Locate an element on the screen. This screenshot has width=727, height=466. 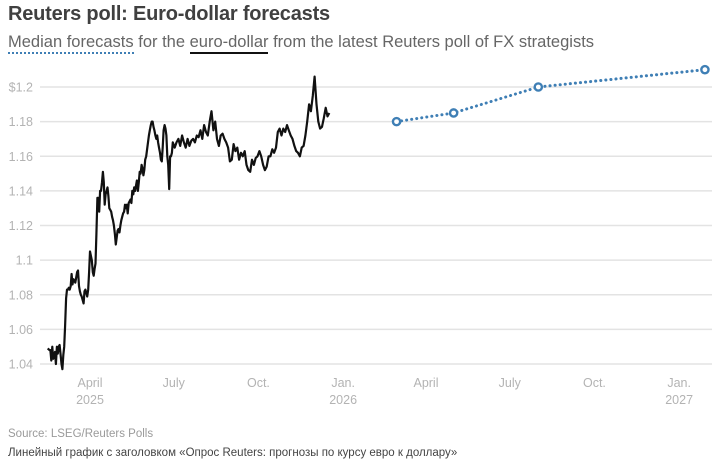
y-tick-label: $1.2 is located at coordinates (21, 88).